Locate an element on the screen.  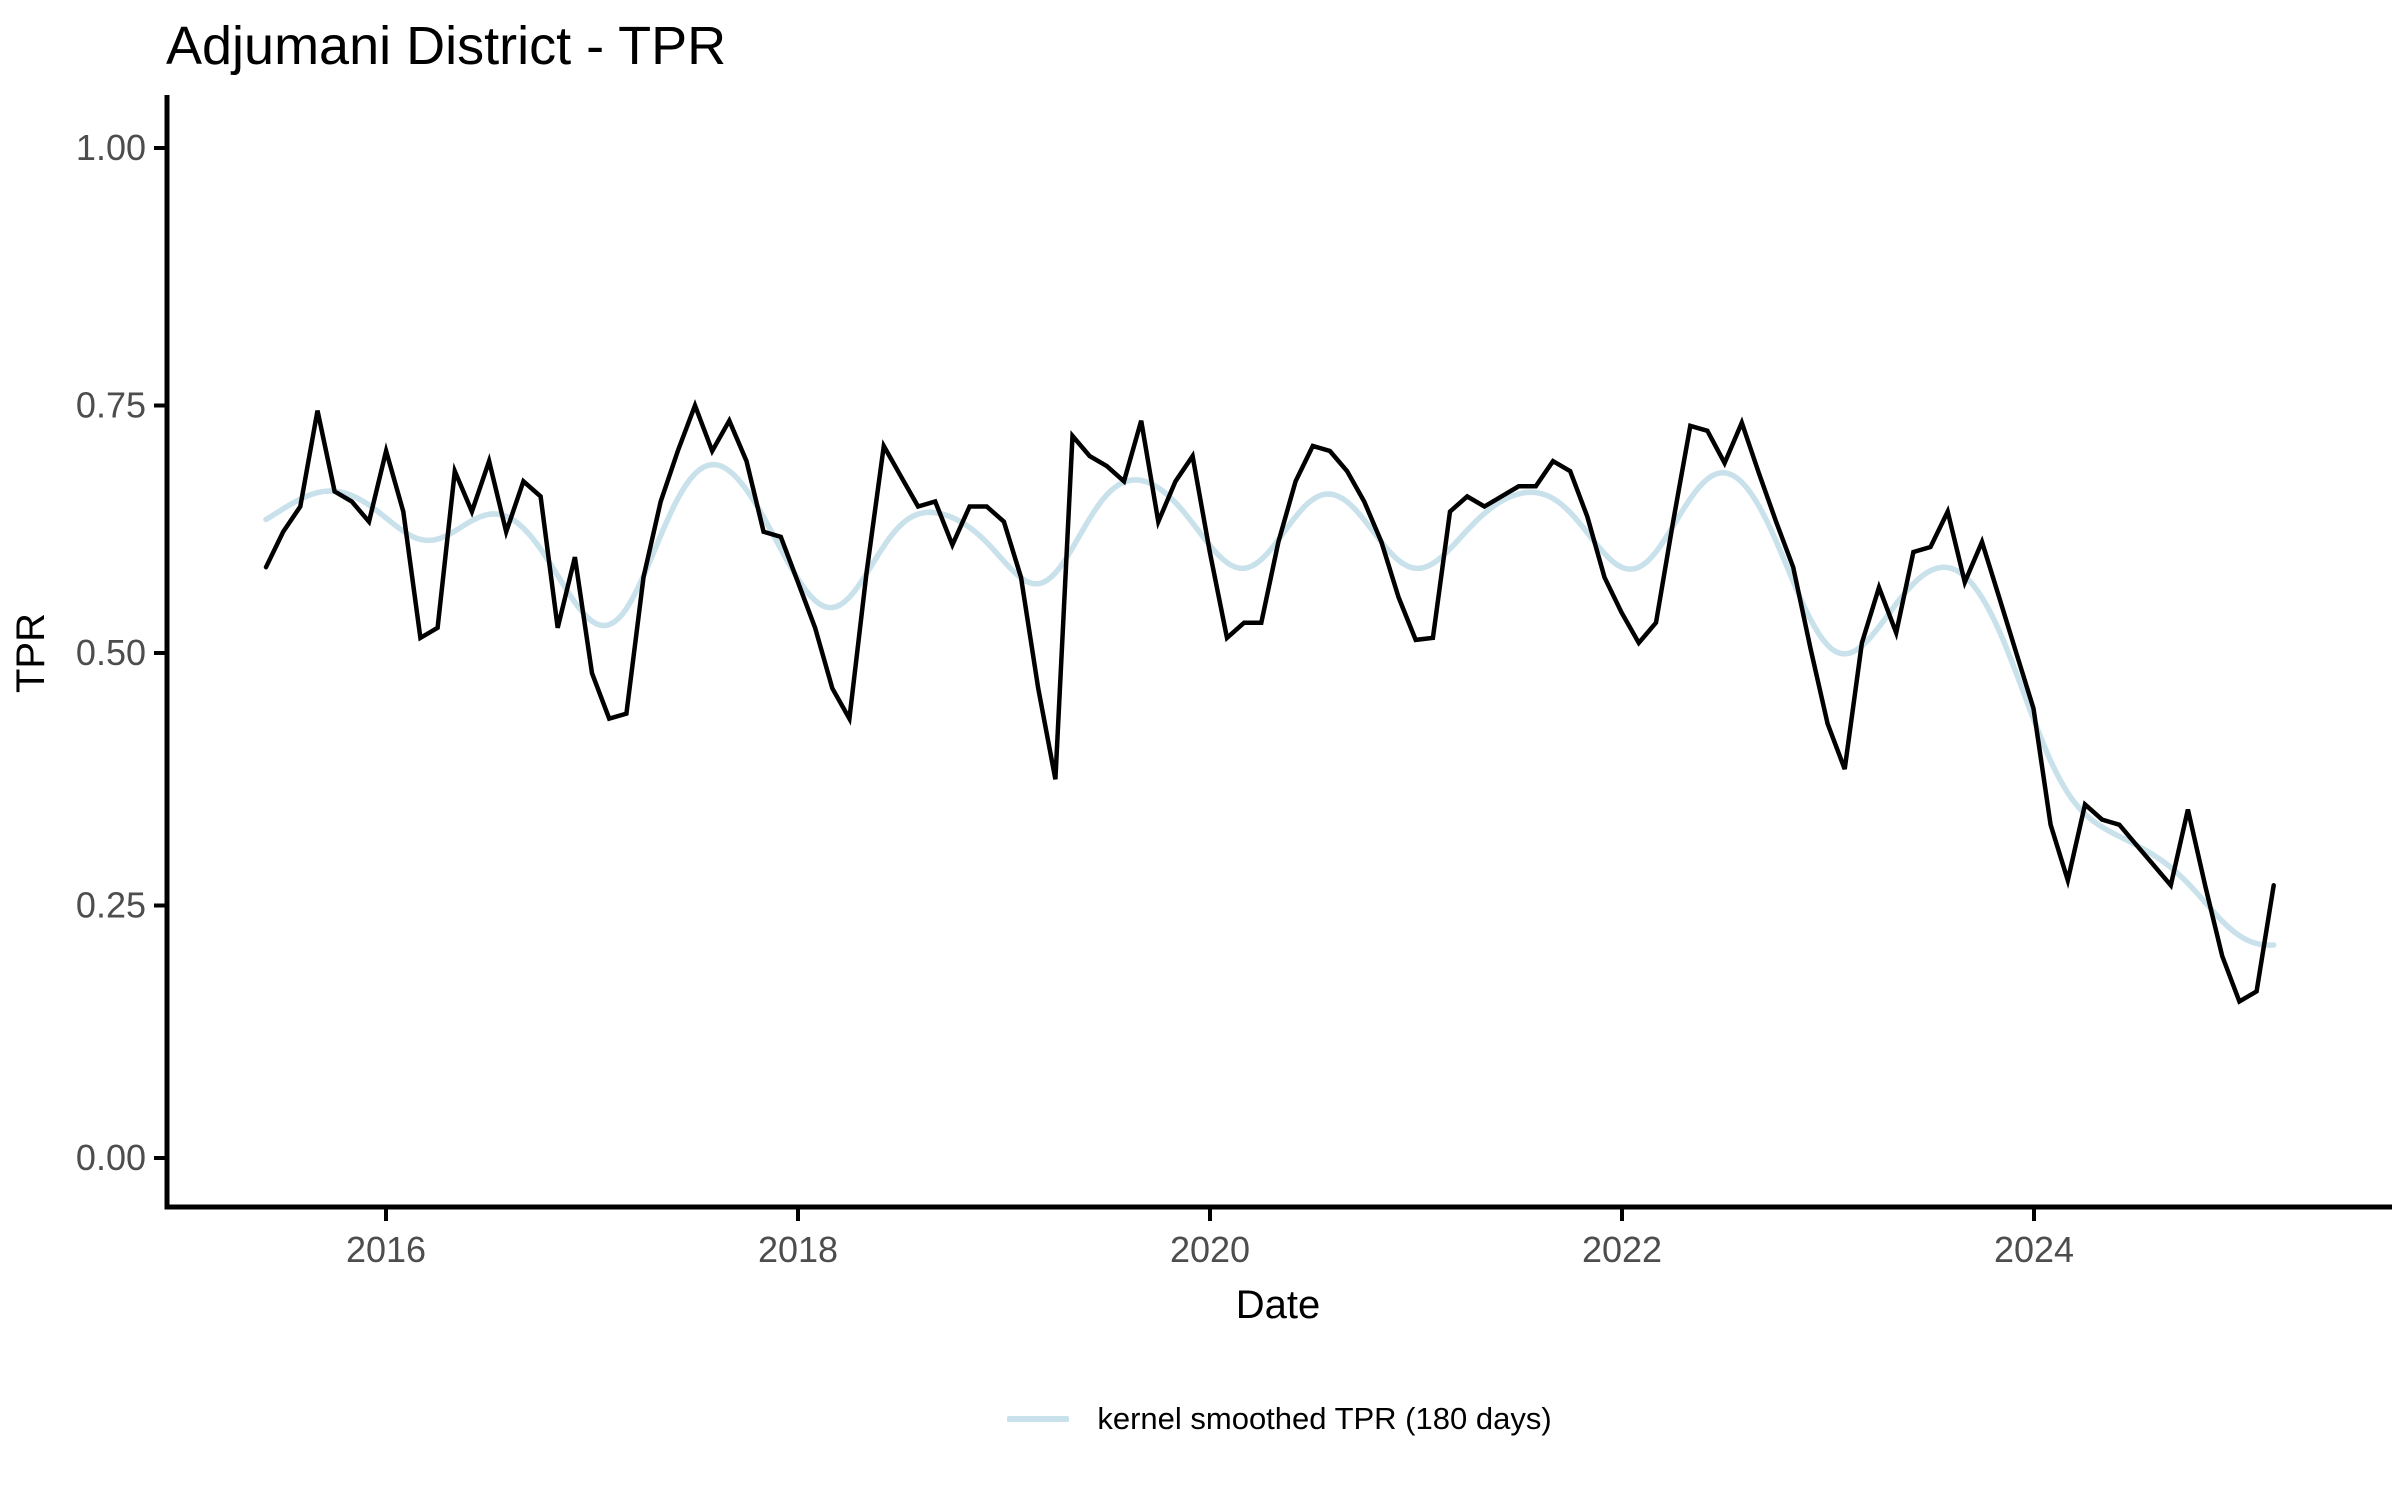
y-axis: 1.00 0.75 0.50 0.25 0.00 TPR is located at coordinates (89, 652).